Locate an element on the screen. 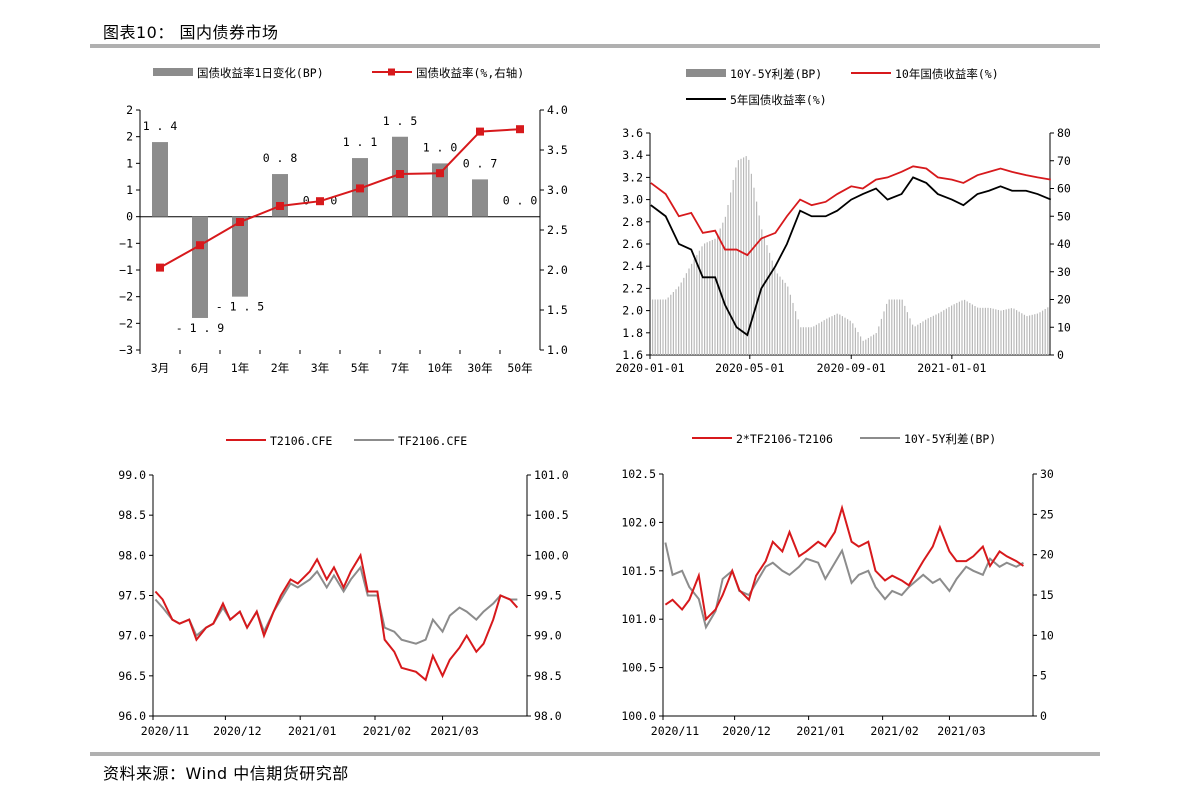 This screenshot has height=797, width=1191. chart-1-right-tick-label: 2.0 is located at coordinates (557, 270).